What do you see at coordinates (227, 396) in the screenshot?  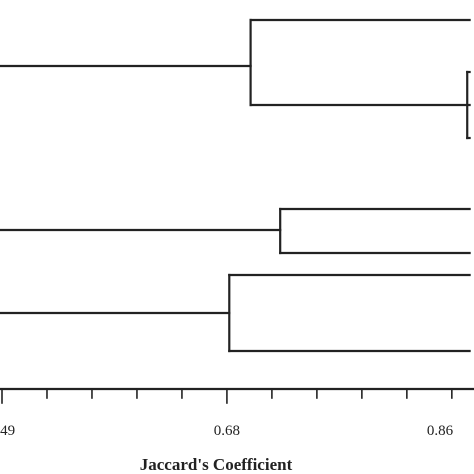 I see `x-axis-ticks` at bounding box center [227, 396].